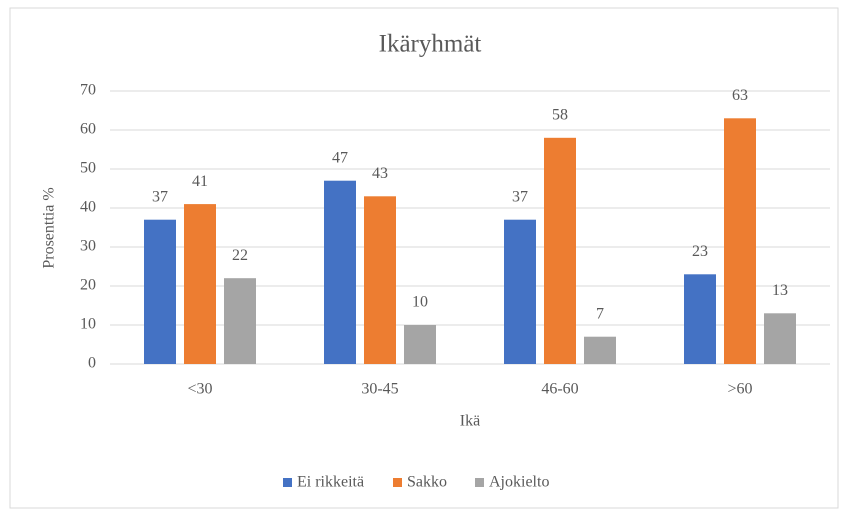  I want to click on y-tick-label: 50, so click(88, 168).